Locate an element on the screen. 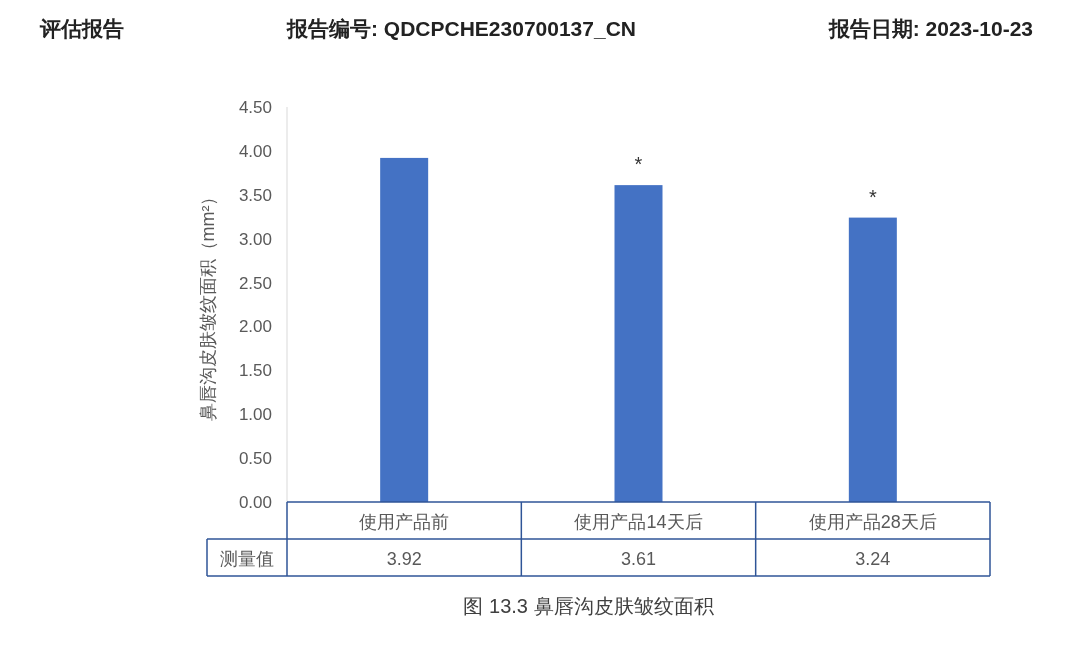 The width and height of the screenshot is (1080, 645). x-tick-label: 使用产品前 is located at coordinates (404, 522).